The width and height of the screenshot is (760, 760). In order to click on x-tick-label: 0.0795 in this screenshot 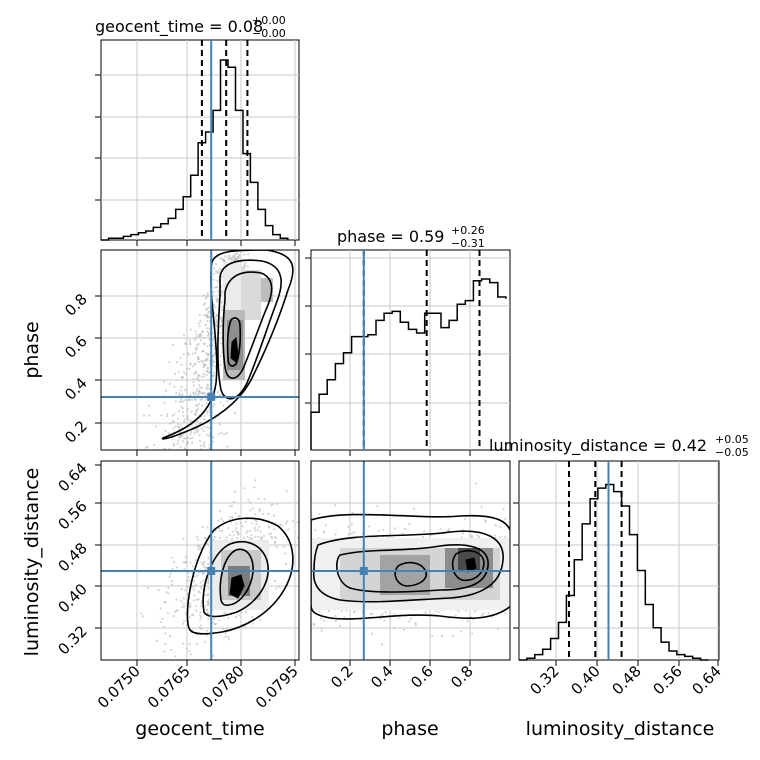, I will do `click(277, 687)`.